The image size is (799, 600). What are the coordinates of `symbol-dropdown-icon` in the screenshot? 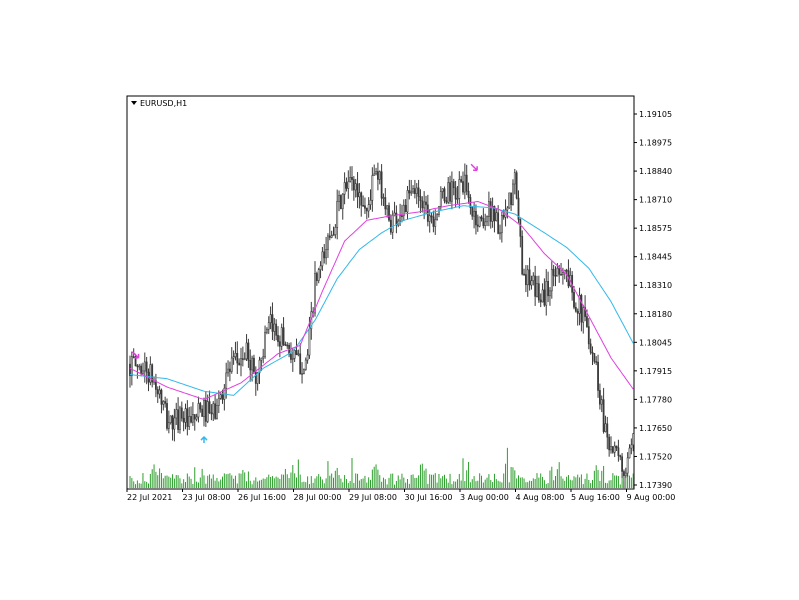 It's located at (134, 103).